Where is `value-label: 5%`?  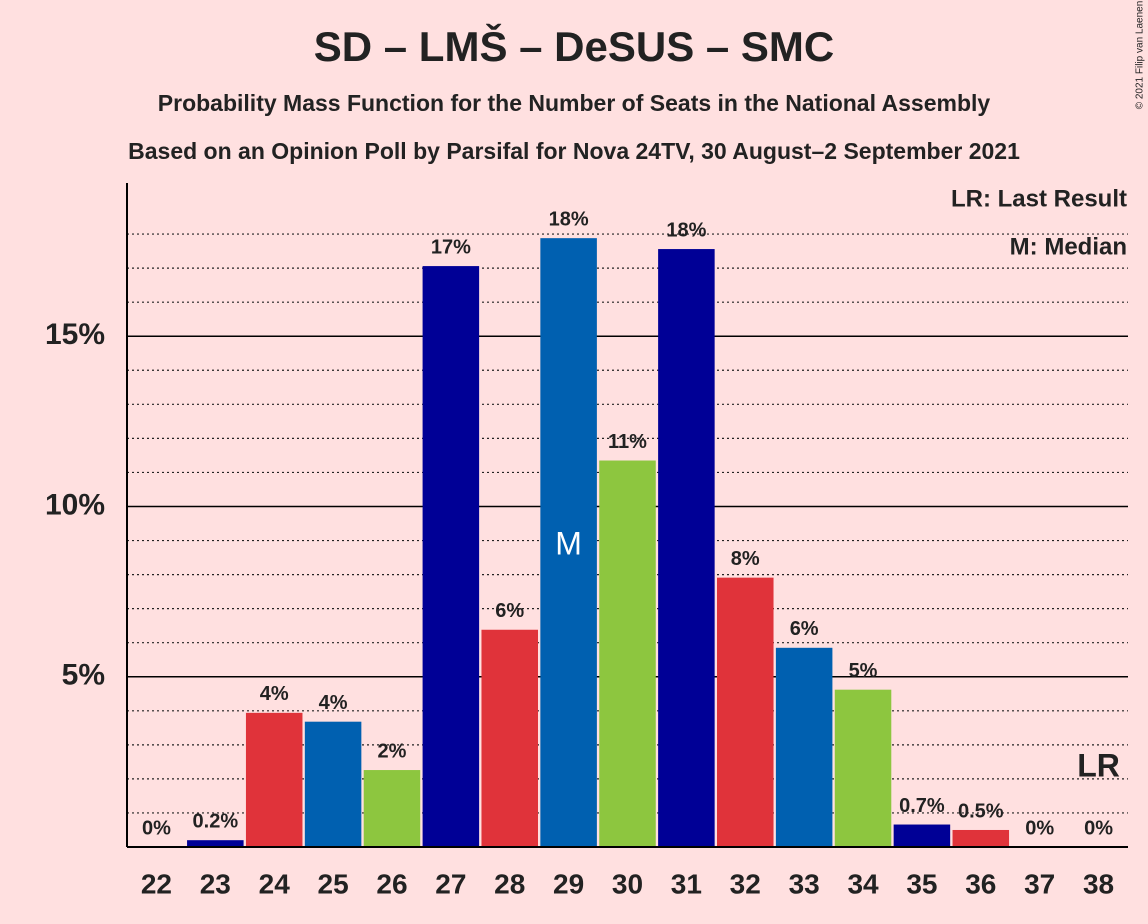 value-label: 5% is located at coordinates (863, 671).